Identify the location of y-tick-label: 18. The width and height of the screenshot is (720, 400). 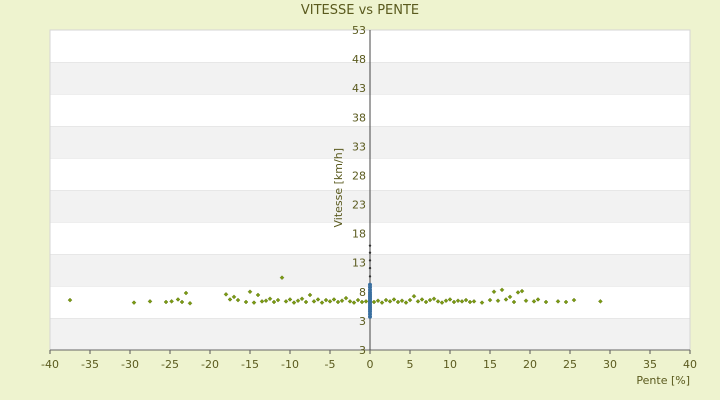
(359, 234).